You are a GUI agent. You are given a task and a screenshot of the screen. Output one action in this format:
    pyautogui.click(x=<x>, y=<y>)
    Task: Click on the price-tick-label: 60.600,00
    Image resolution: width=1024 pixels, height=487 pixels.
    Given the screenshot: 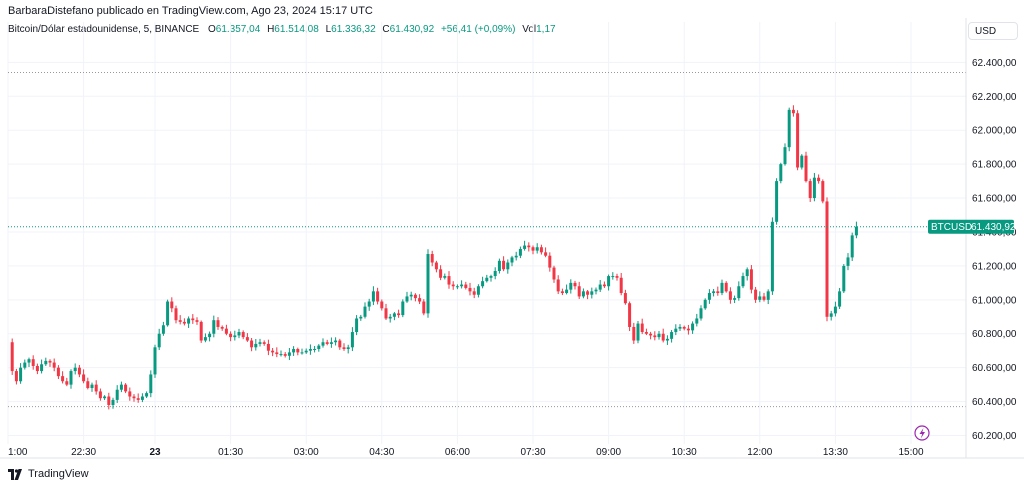 What is the action you would take?
    pyautogui.click(x=994, y=368)
    